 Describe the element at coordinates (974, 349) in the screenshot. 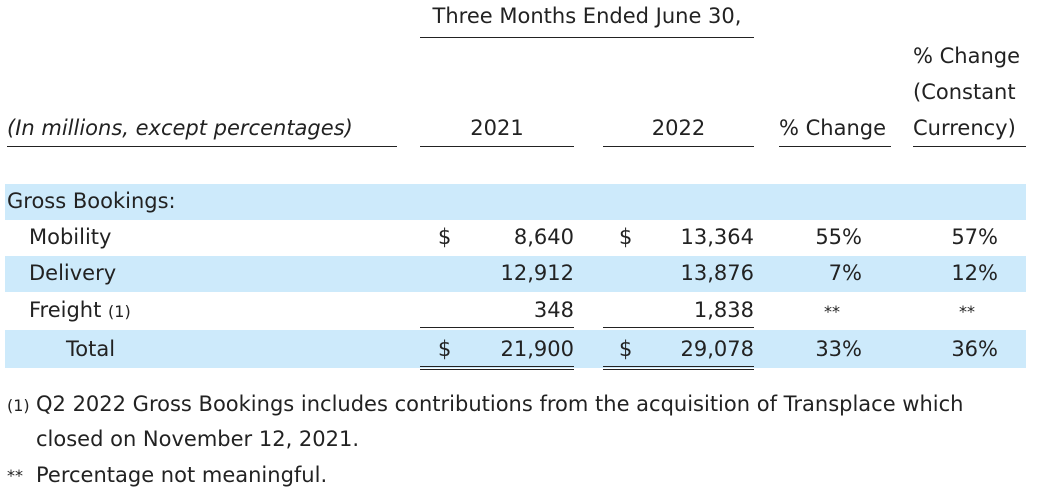

I see `total-cc: 36%` at that location.